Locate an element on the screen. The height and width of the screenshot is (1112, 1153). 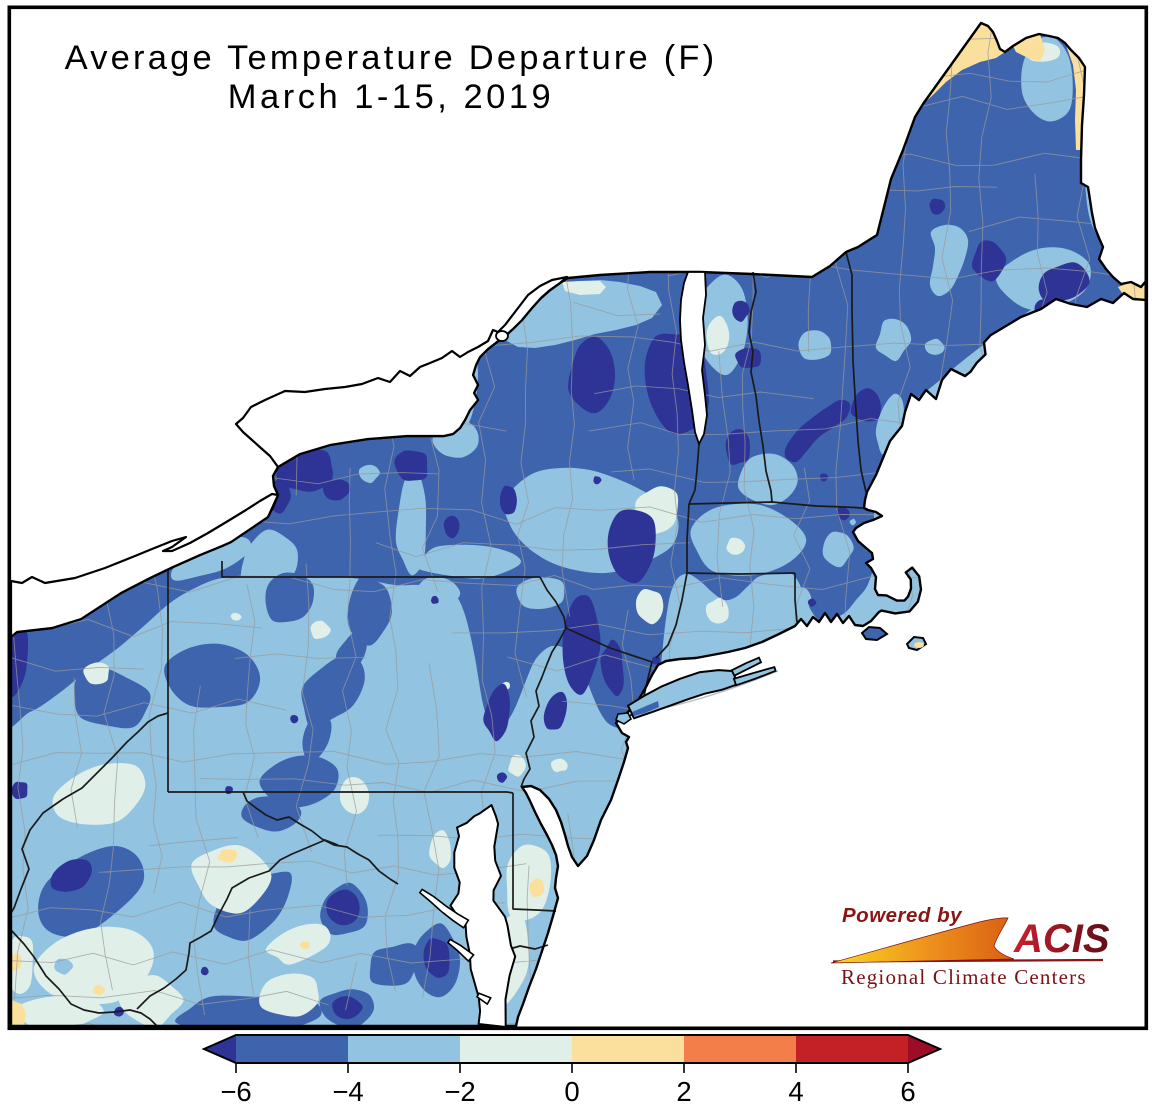
svg-text: −4 is located at coordinates (347, 1091).